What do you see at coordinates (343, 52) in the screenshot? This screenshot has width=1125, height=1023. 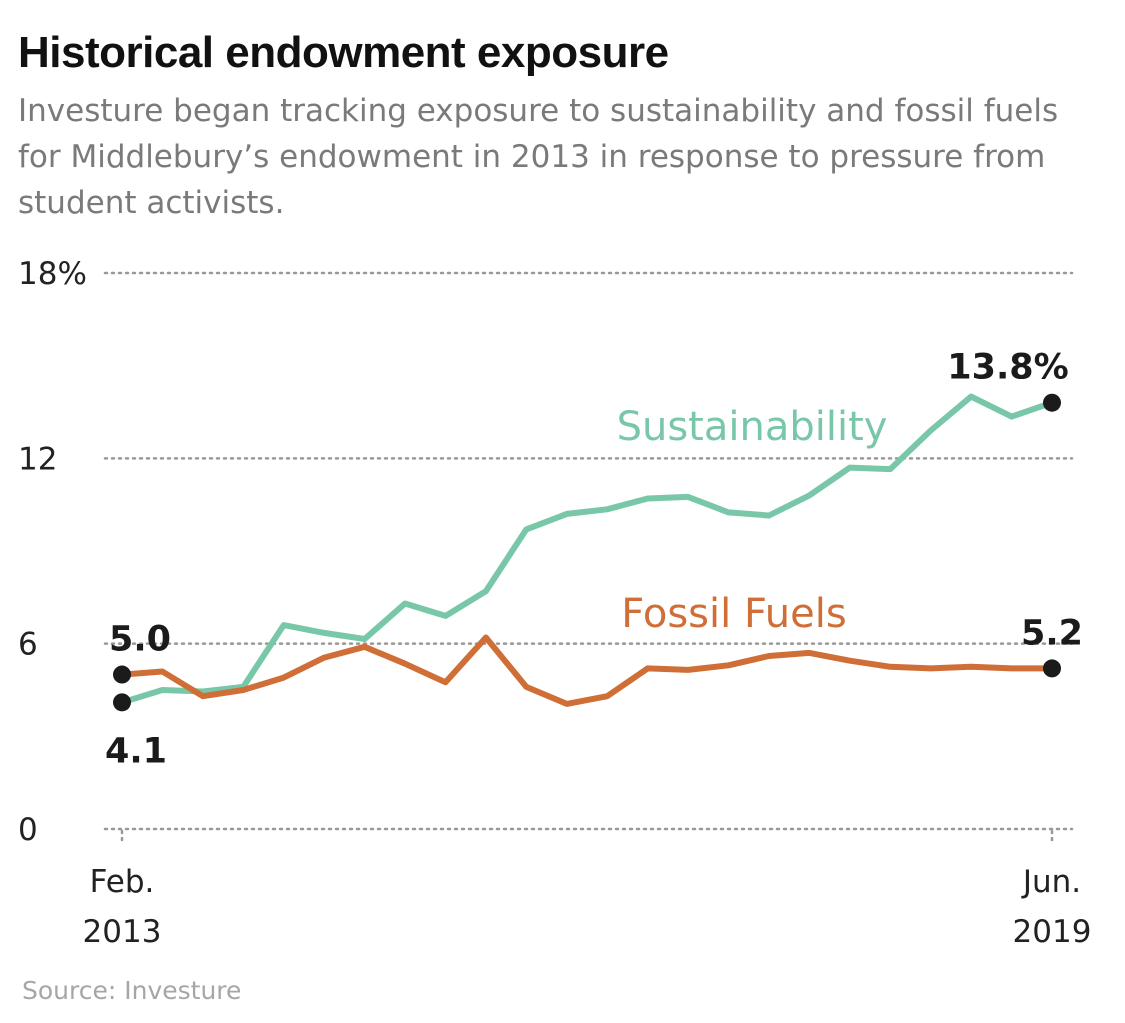 I see `chart-title: Historical endowment exposure` at bounding box center [343, 52].